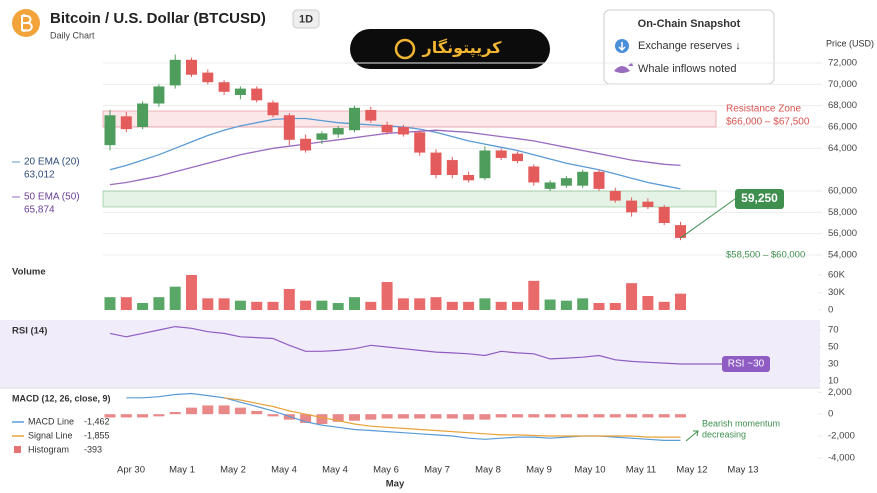  What do you see at coordinates (842, 105) in the screenshot?
I see `y-tick-label: 68,000` at bounding box center [842, 105].